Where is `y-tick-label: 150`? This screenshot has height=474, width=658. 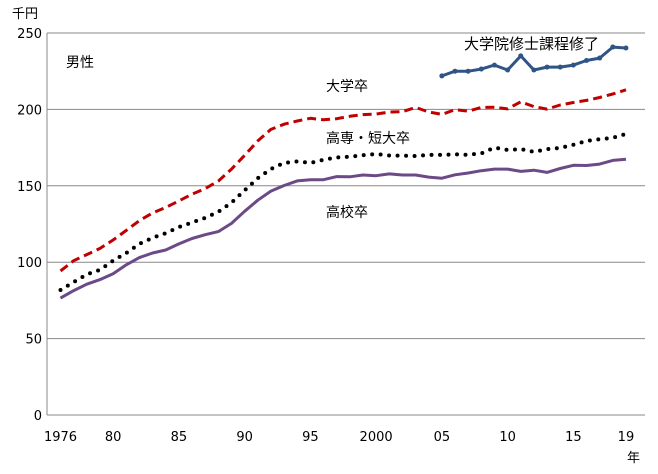
y-tick-label: 150 is located at coordinates (29, 187).